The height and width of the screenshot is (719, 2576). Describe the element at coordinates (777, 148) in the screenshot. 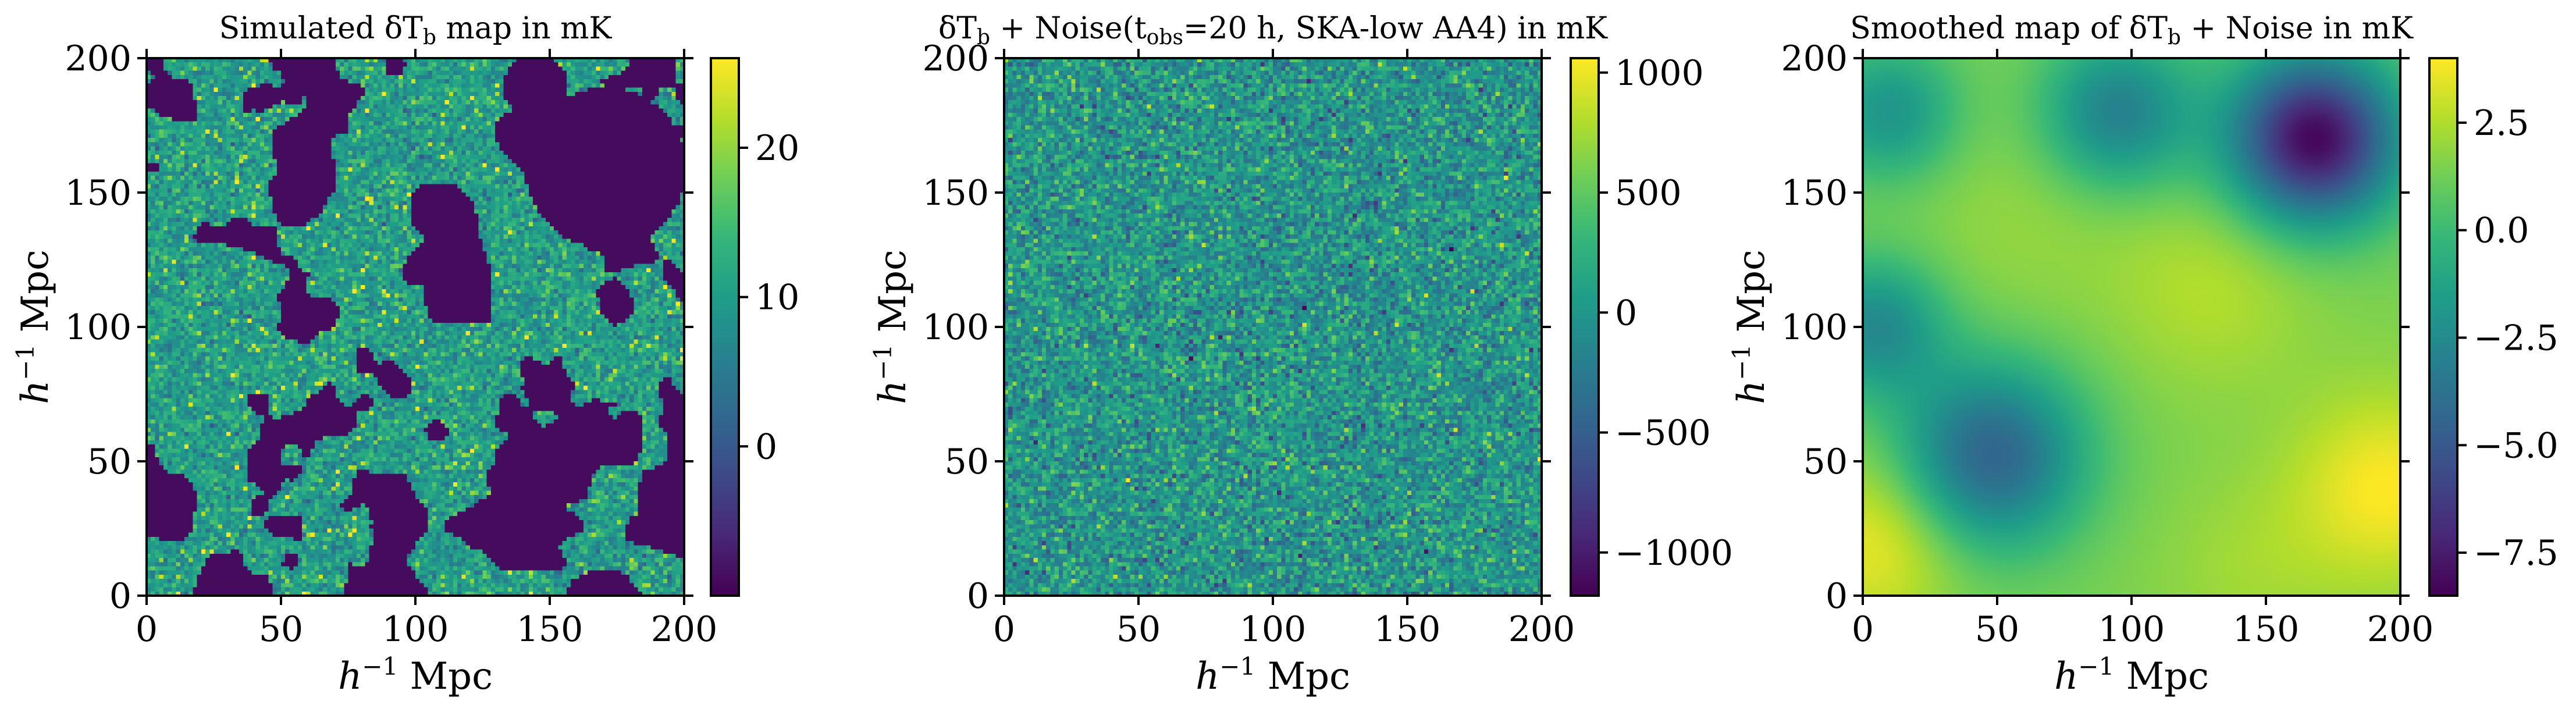

I see `colorbar-tick-label: 20` at that location.